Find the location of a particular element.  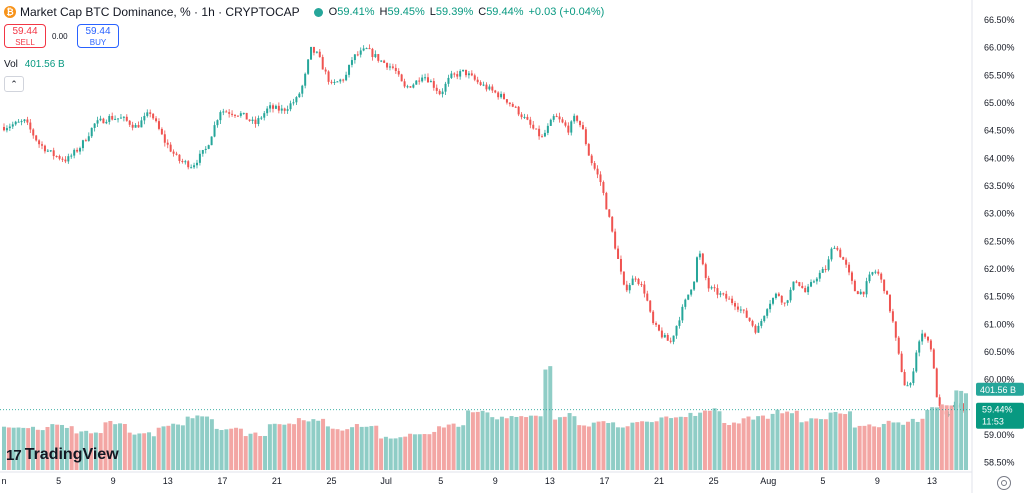

sell-button: 59.44 SELL is located at coordinates (25, 36).